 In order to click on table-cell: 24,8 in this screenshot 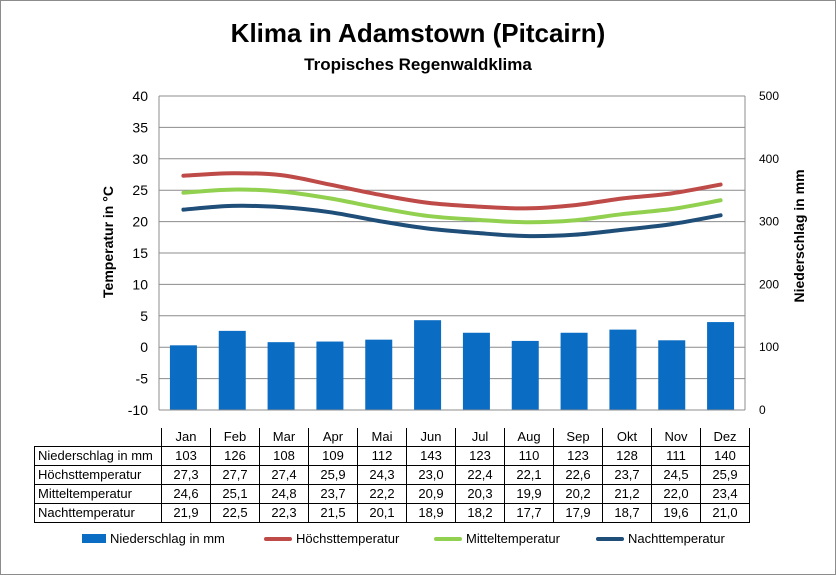, I will do `click(284, 494)`.